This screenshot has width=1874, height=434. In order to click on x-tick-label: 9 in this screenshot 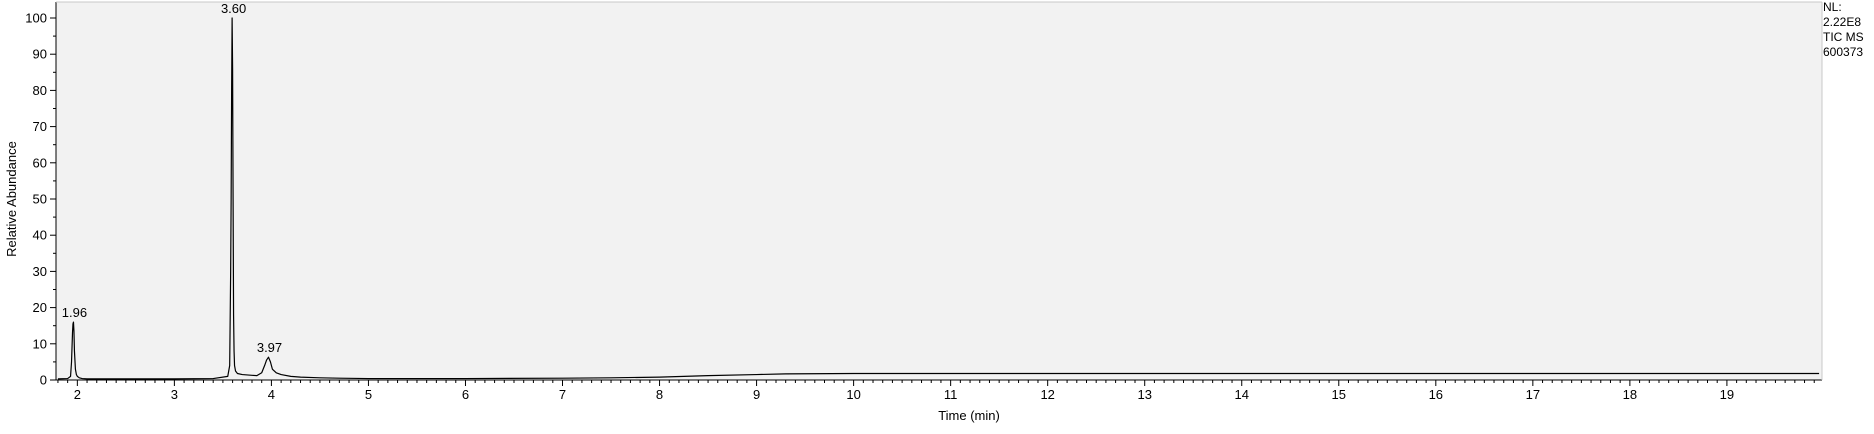, I will do `click(756, 394)`.